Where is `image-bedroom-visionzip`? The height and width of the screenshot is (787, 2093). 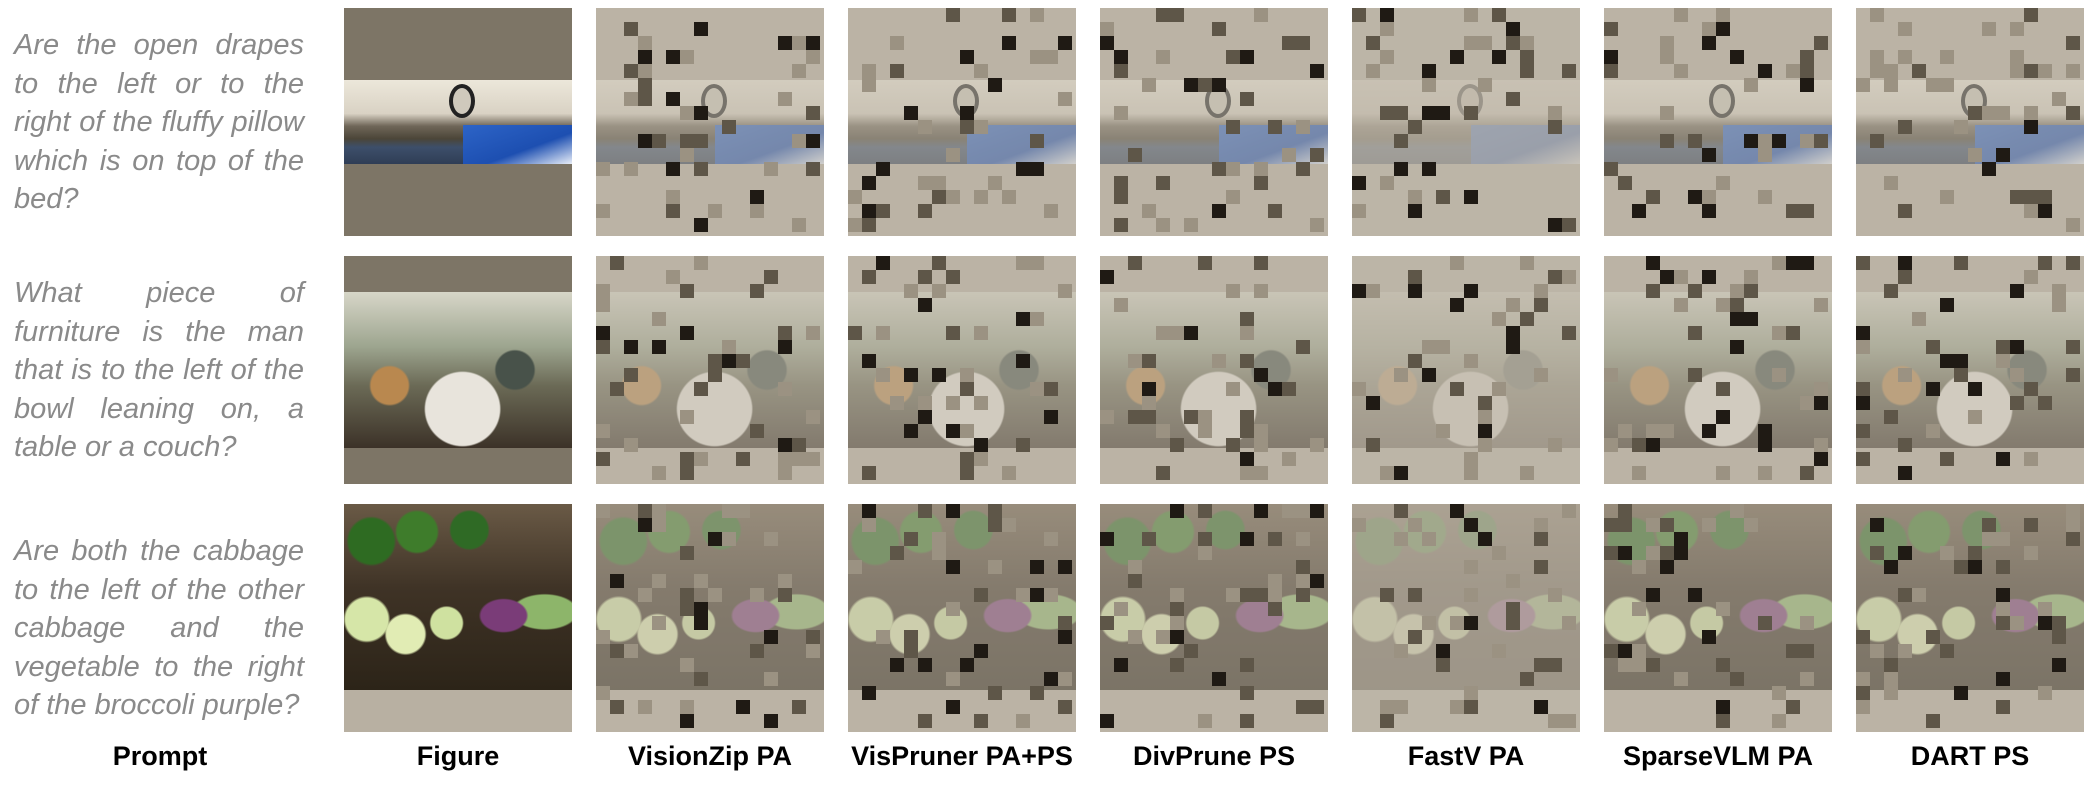
image-bedroom-visionzip is located at coordinates (710, 122).